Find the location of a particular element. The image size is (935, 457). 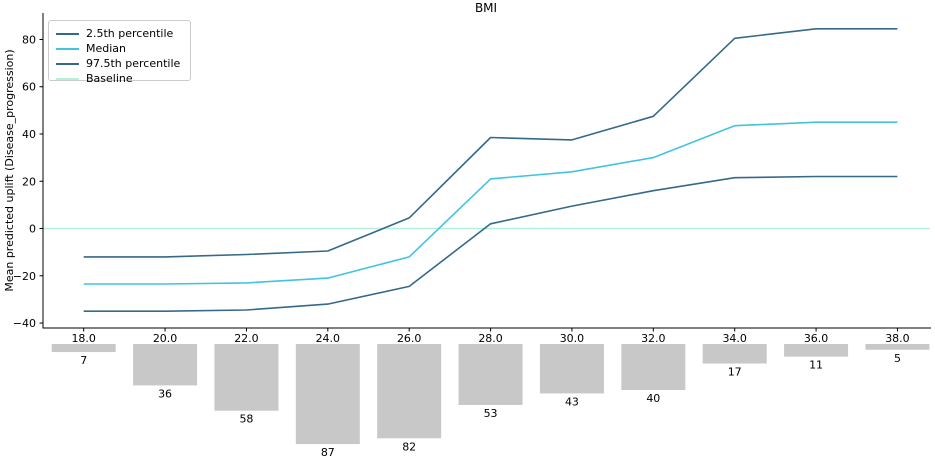

histogram-count-label: 87 is located at coordinates (328, 451).